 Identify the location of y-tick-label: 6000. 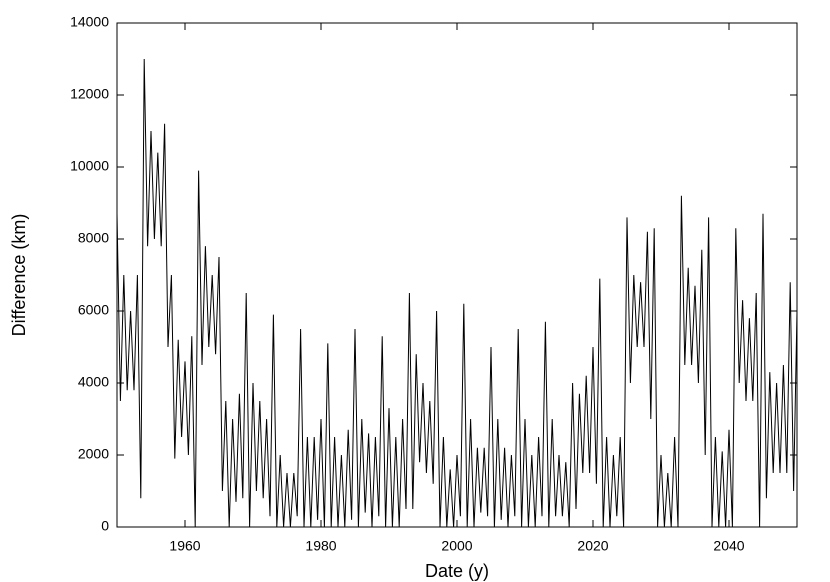
(93, 310).